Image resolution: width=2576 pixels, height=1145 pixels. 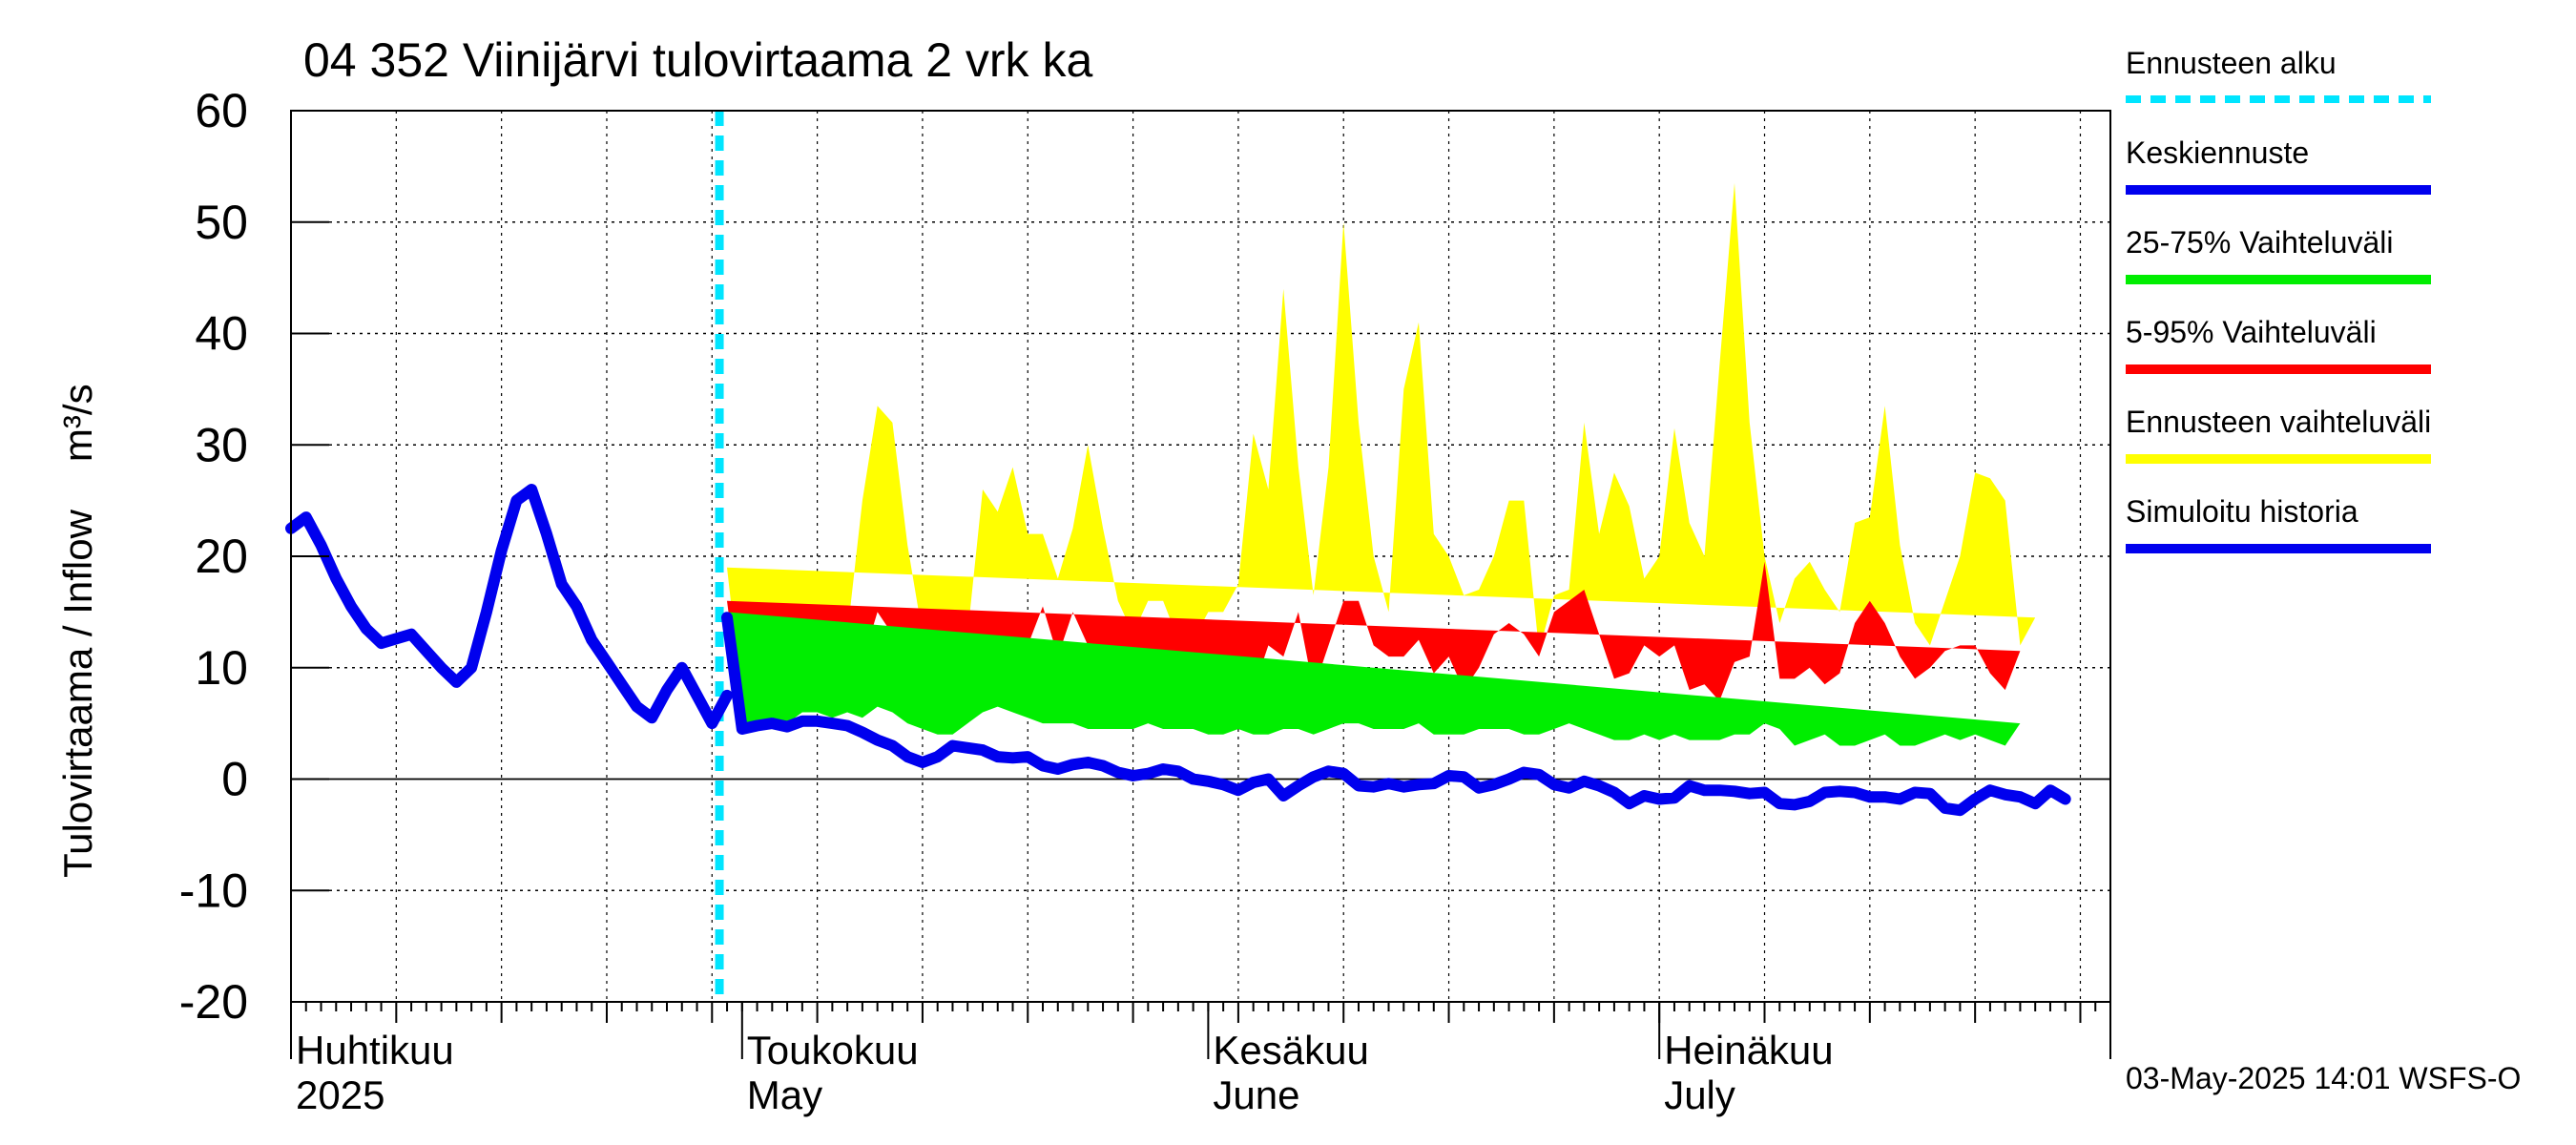 What do you see at coordinates (1290, 1050) in the screenshot?
I see `month-label: Kesäkuu` at bounding box center [1290, 1050].